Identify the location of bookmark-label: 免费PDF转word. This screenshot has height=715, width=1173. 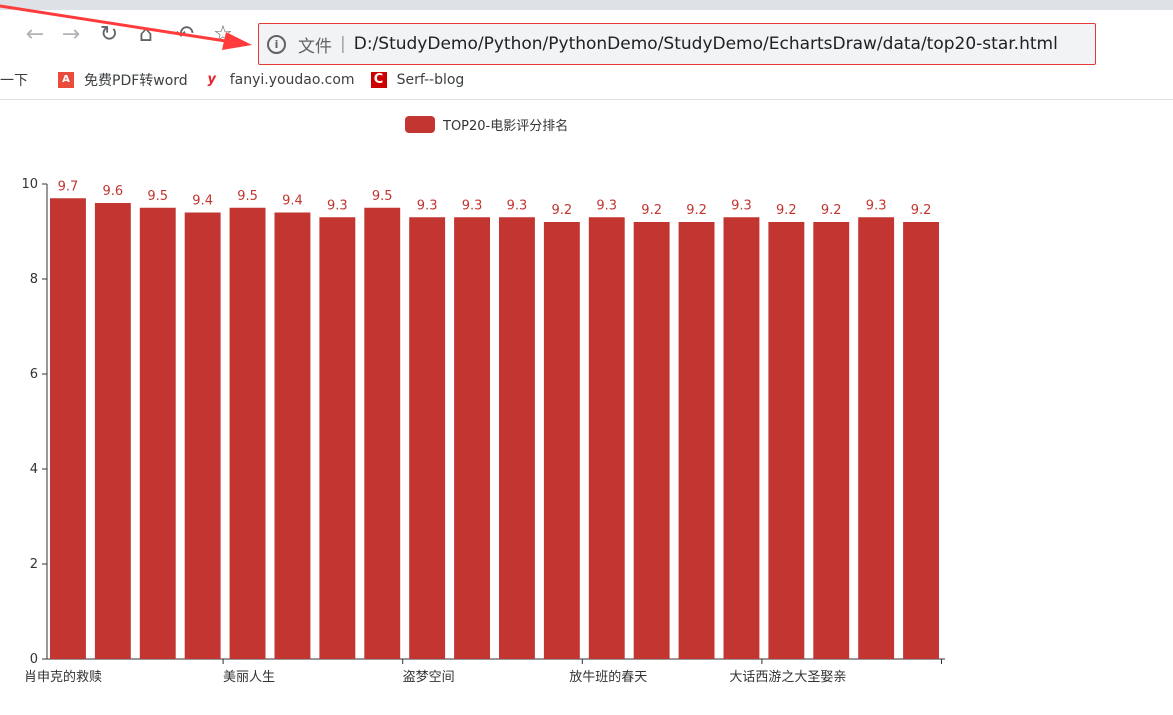
(136, 80).